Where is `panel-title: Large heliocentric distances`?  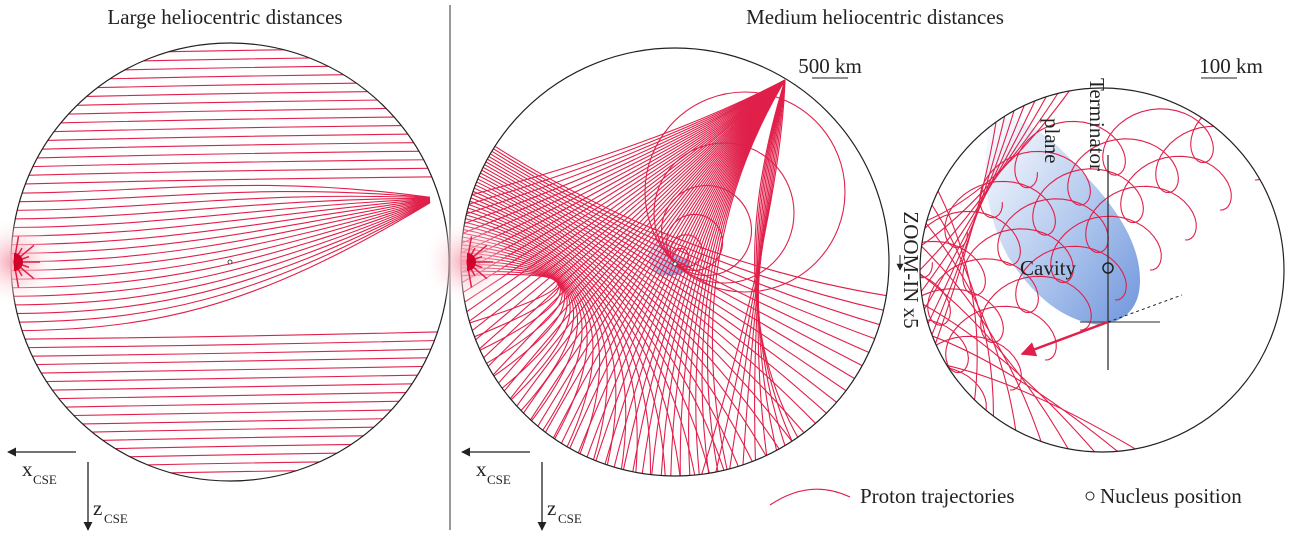
panel-title: Large heliocentric distances is located at coordinates (224, 17).